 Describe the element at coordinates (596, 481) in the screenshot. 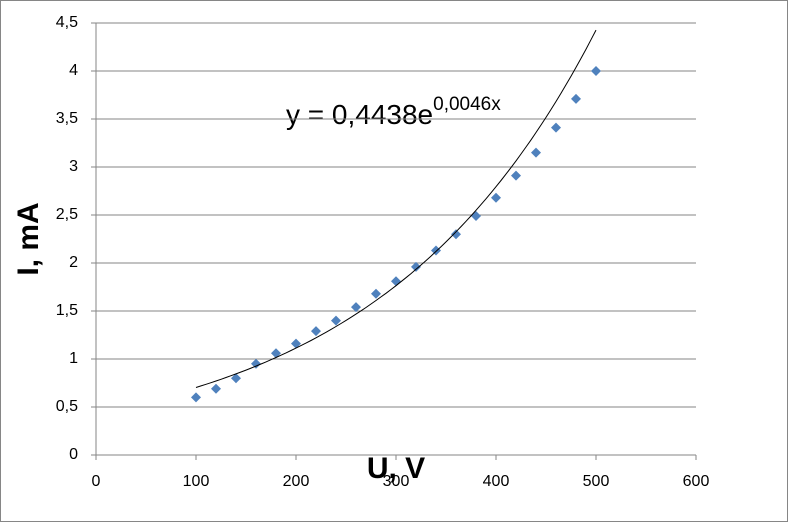

I see `x-tick-label: 500` at that location.